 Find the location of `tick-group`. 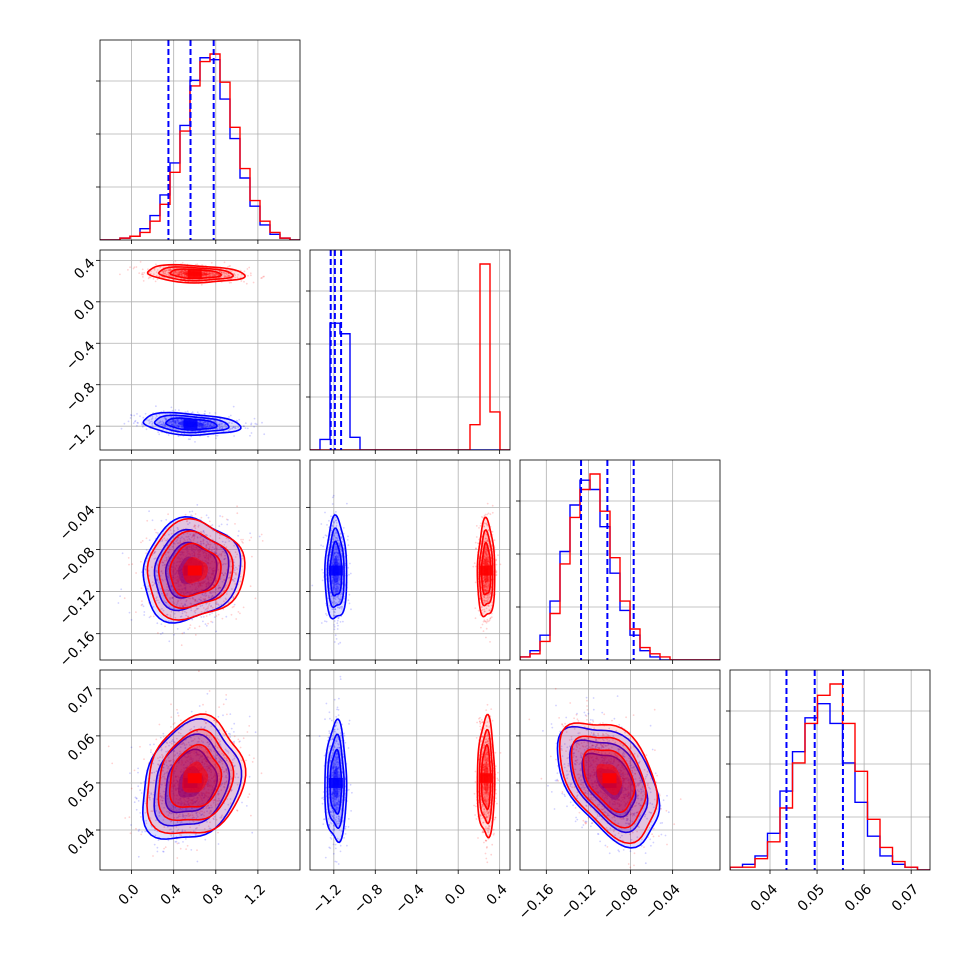

tick-group is located at coordinates (177, 585).